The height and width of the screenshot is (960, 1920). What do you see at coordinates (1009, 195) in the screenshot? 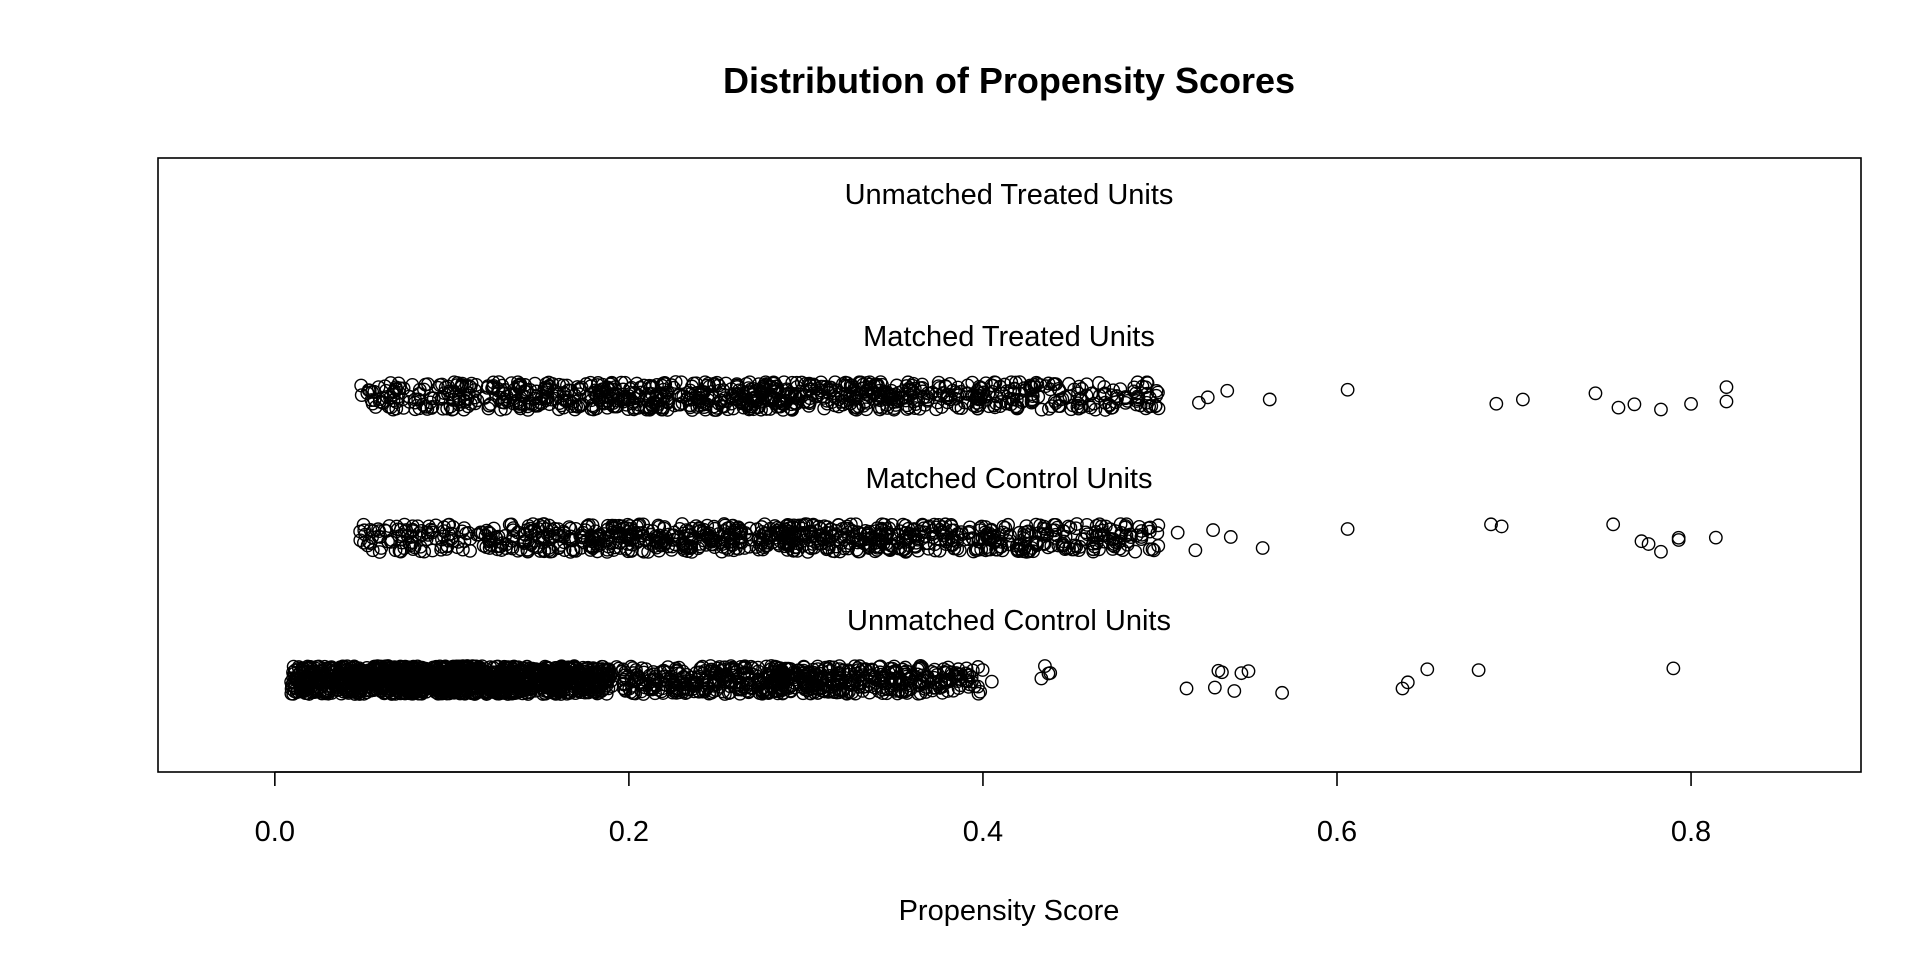
I see `group-label: Unmatched Treated Units` at bounding box center [1009, 195].